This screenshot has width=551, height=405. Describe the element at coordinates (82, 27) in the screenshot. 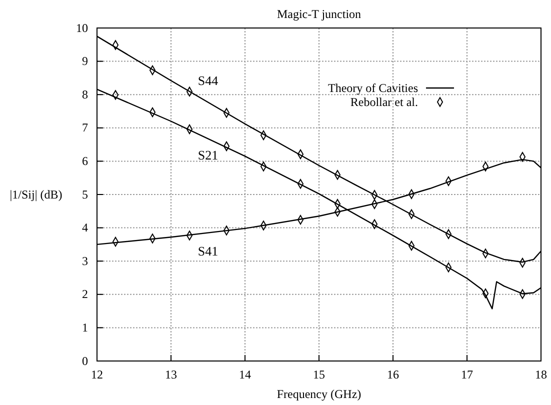

I see `y-tick-label: 10` at that location.